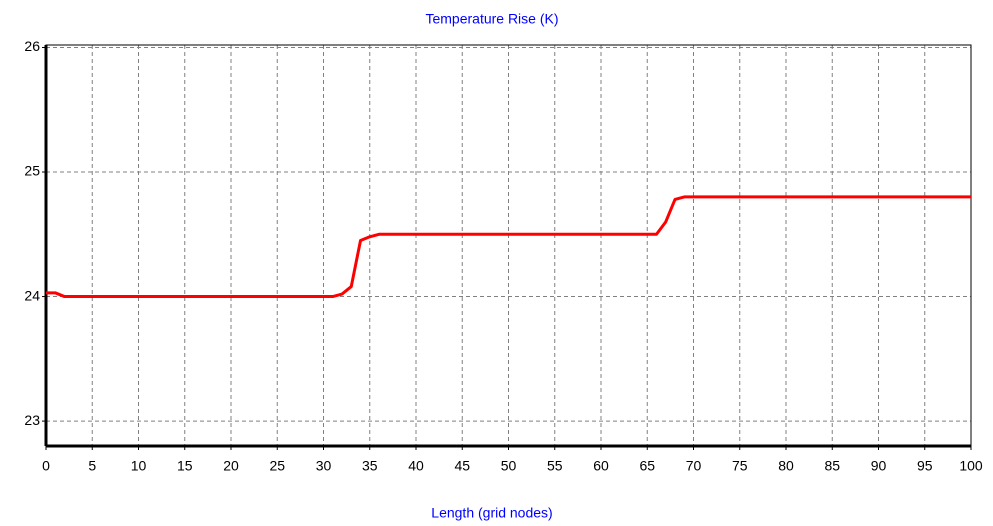 This screenshot has height=526, width=993. I want to click on x-tick-label: 80, so click(786, 466).